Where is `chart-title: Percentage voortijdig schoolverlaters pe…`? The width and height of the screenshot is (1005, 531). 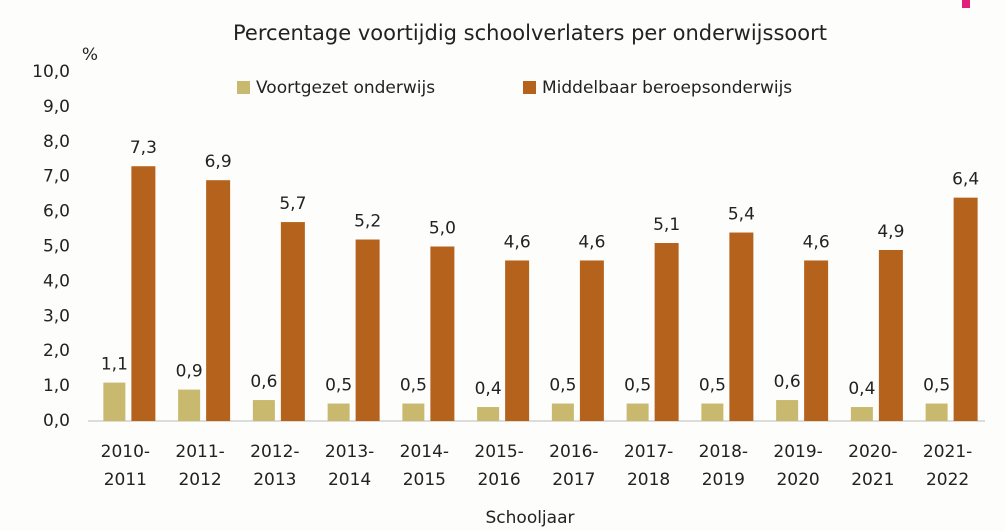
chart-title: Percentage voortijdig schoolverlaters pe… is located at coordinates (530, 33).